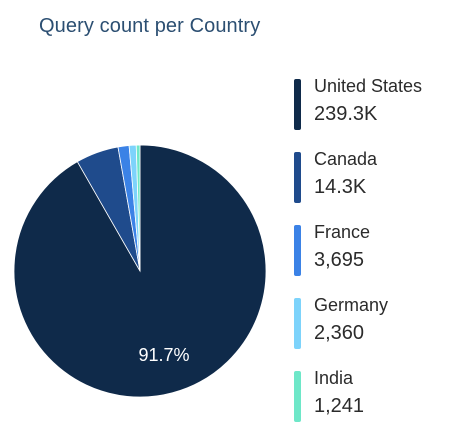 This screenshot has height=445, width=472. What do you see at coordinates (163, 355) in the screenshot?
I see `slice-label-united-states: 91.7%` at bounding box center [163, 355].